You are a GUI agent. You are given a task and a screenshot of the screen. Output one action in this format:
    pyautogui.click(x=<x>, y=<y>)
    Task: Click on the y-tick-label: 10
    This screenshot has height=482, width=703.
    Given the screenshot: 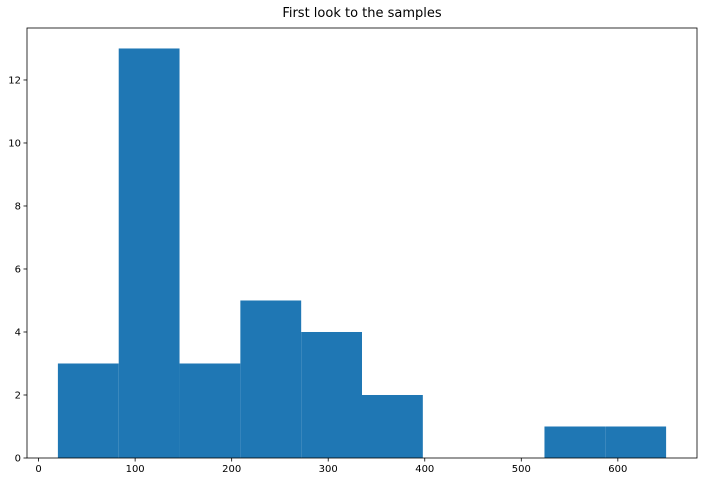 What is the action you would take?
    pyautogui.click(x=14, y=143)
    